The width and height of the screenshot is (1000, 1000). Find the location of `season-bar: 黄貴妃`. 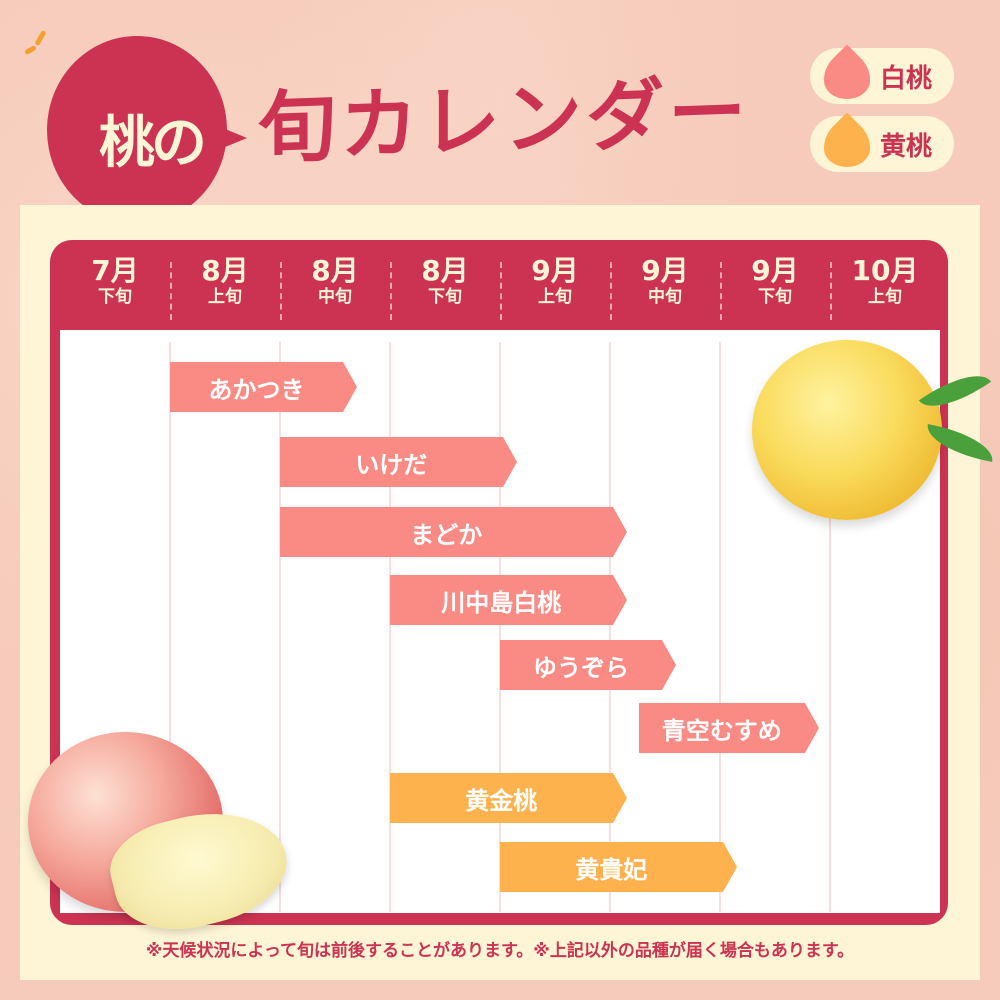

season-bar: 黄貴妃 is located at coordinates (618, 867).